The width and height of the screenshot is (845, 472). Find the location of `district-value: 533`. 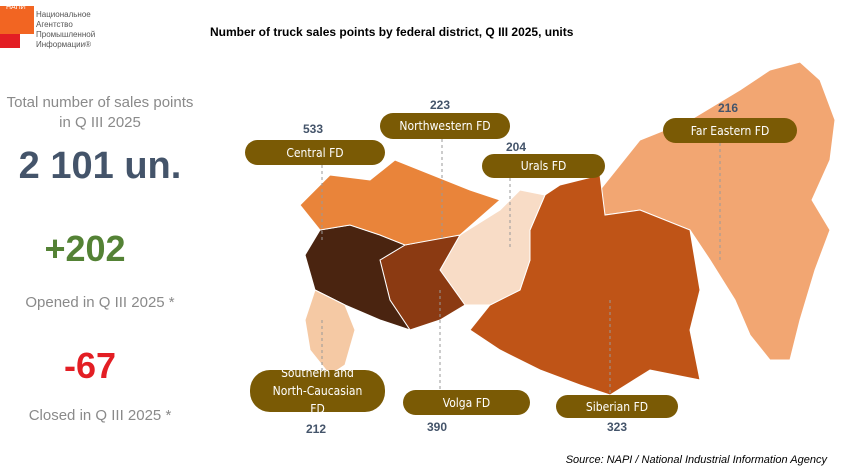

district-value: 533 is located at coordinates (313, 129).